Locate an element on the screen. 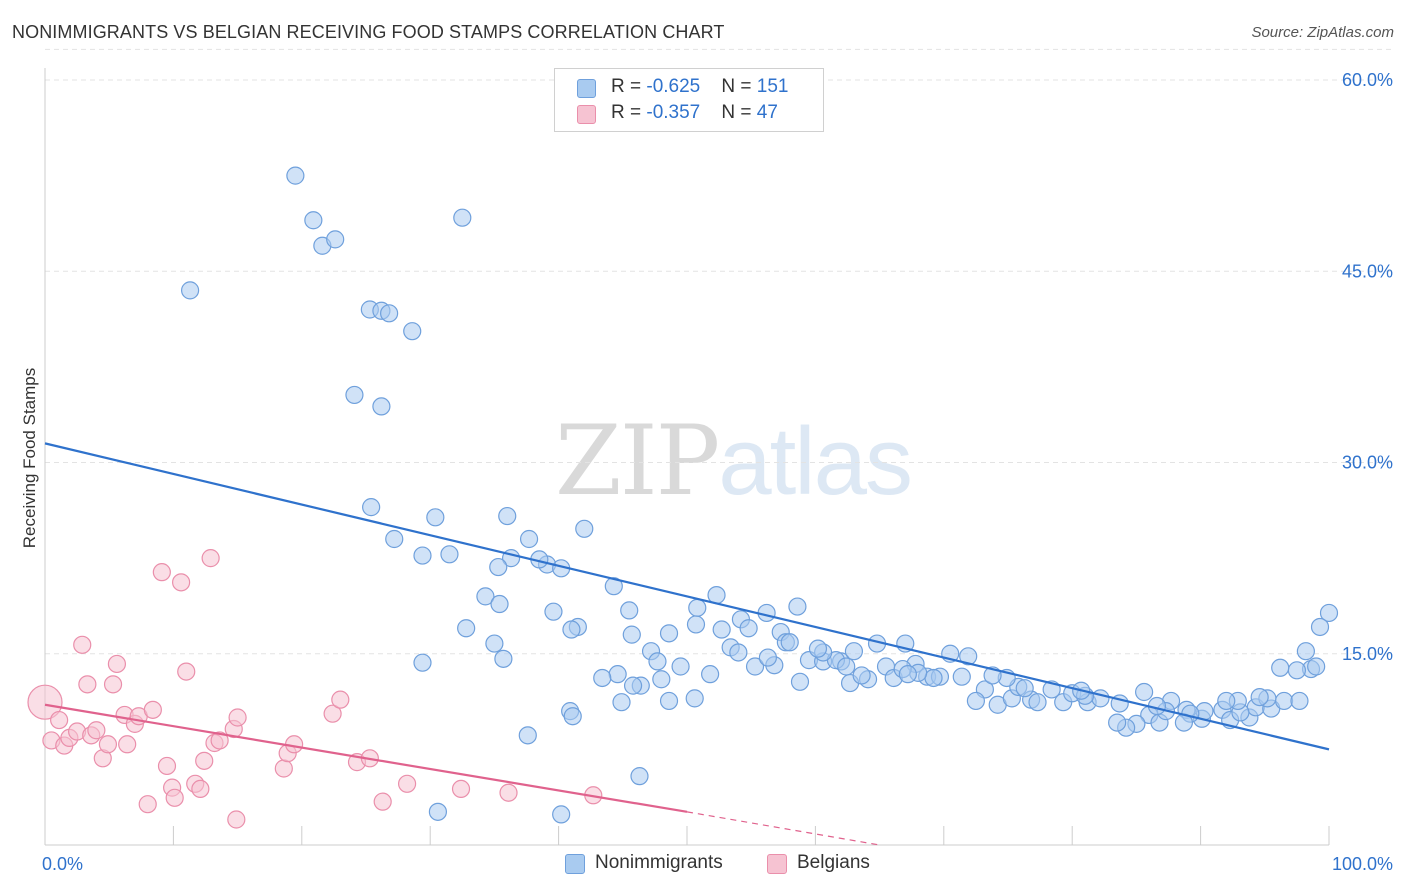  blue-swatch is located at coordinates (575, 864).